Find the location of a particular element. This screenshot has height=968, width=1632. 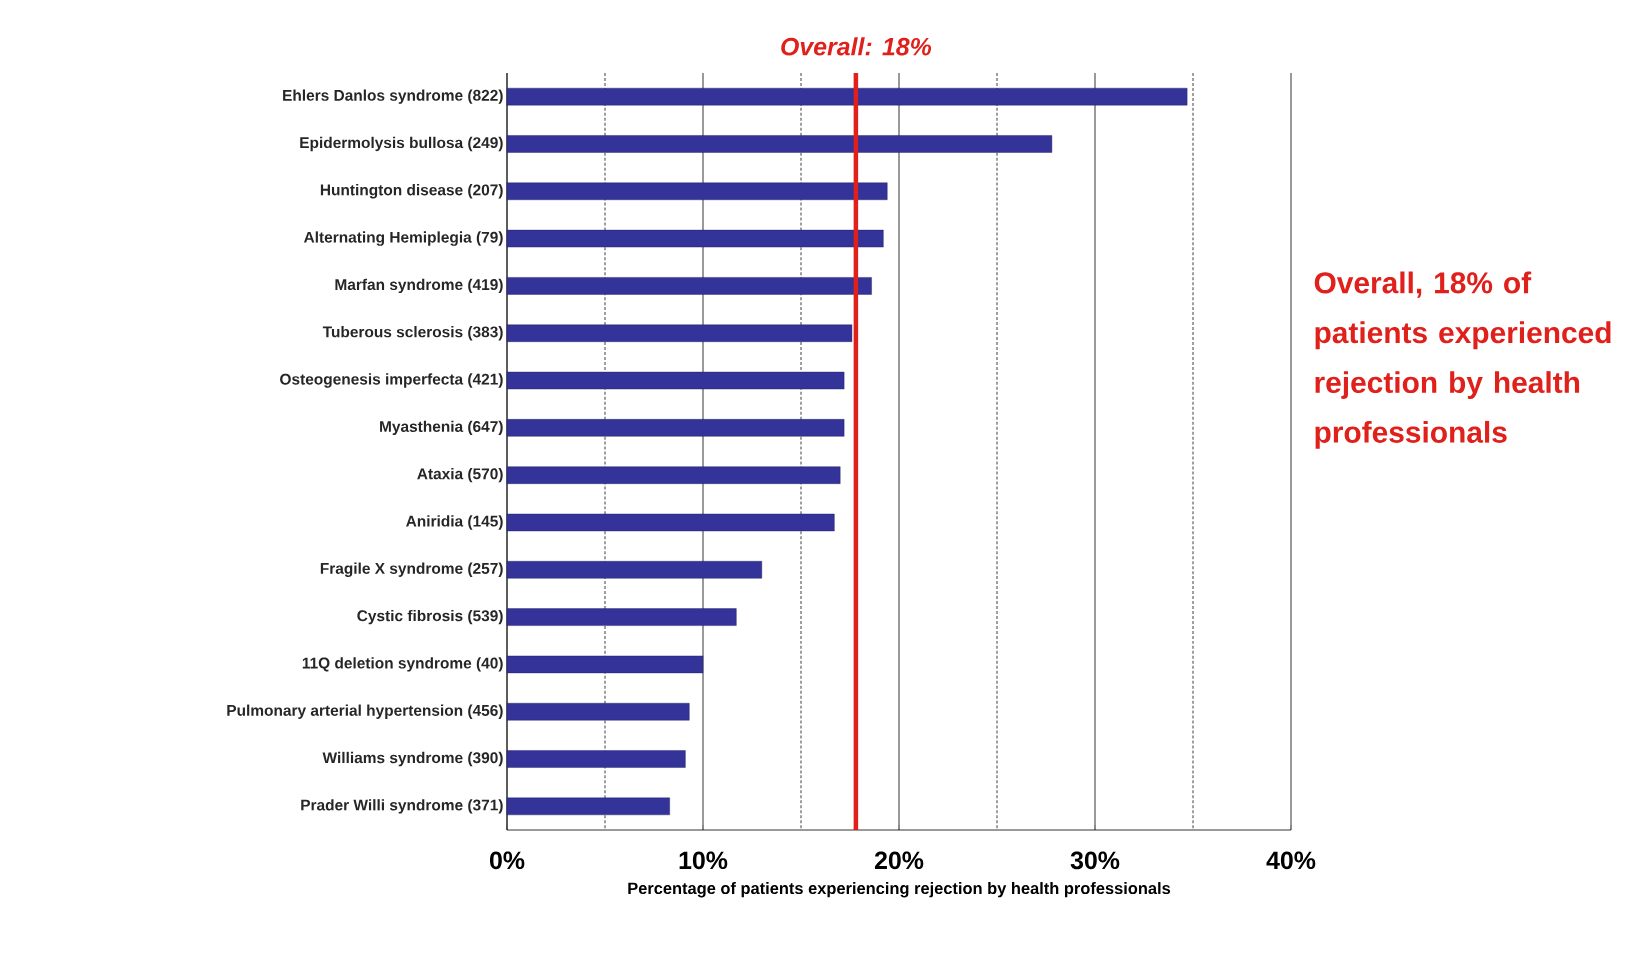

ref-line-label: Overall: 18% is located at coordinates (856, 46).